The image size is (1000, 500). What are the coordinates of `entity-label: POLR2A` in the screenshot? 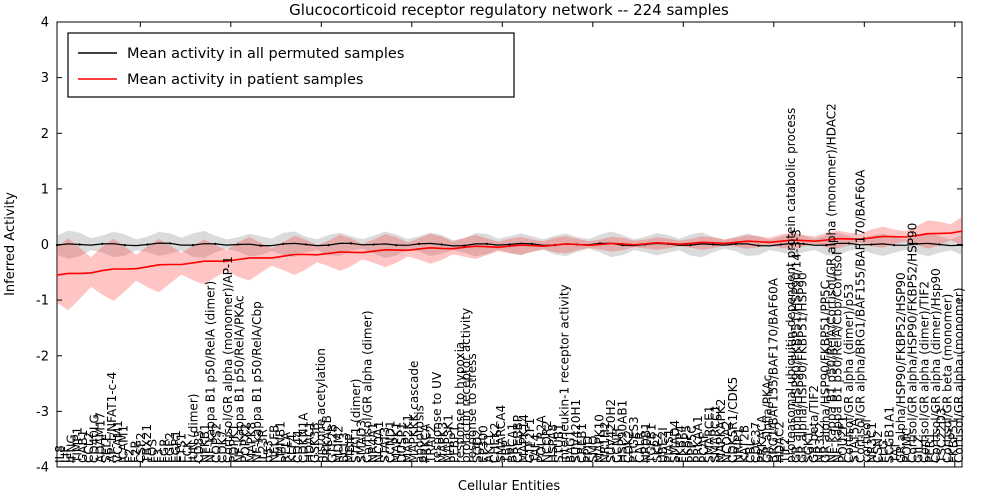 It's located at (541, 439).